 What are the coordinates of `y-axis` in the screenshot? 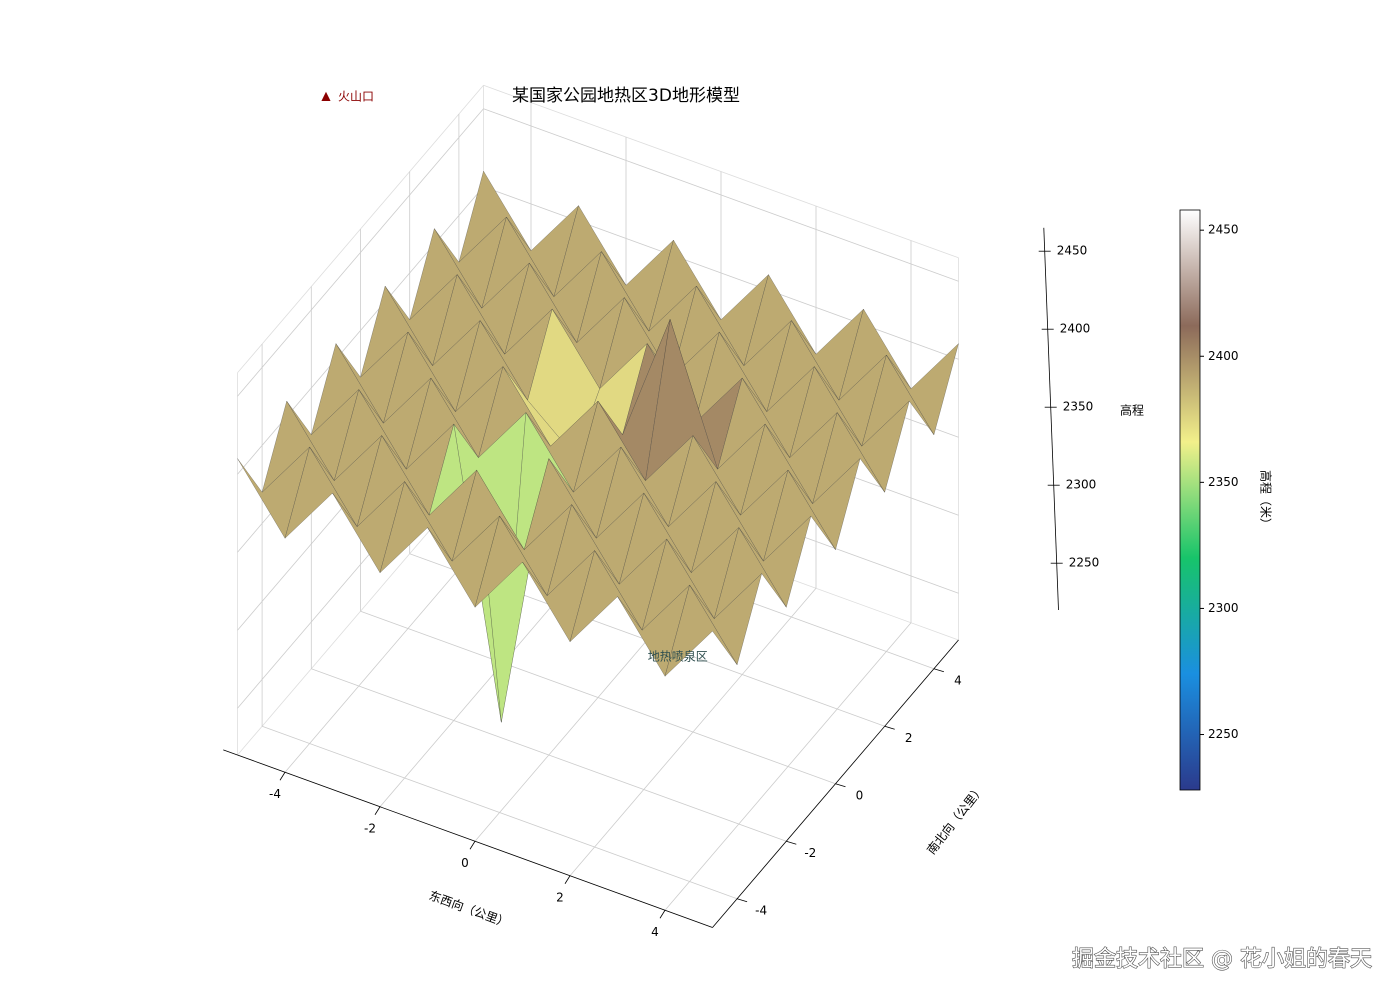 It's located at (835, 783).